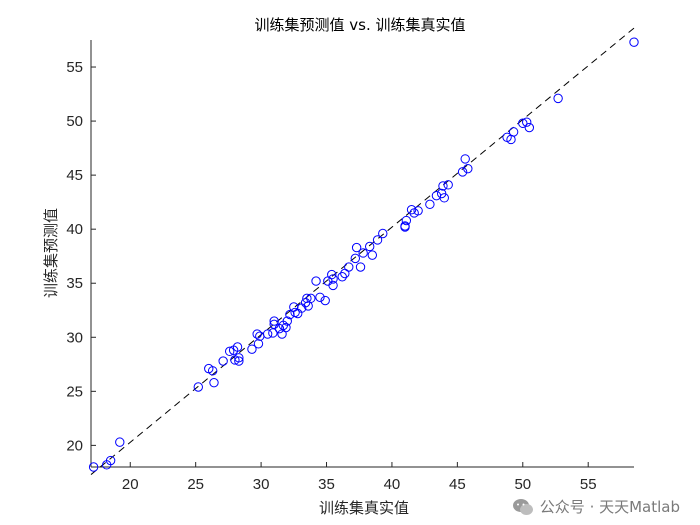  I want to click on y-tick-label: 25, so click(74, 391).